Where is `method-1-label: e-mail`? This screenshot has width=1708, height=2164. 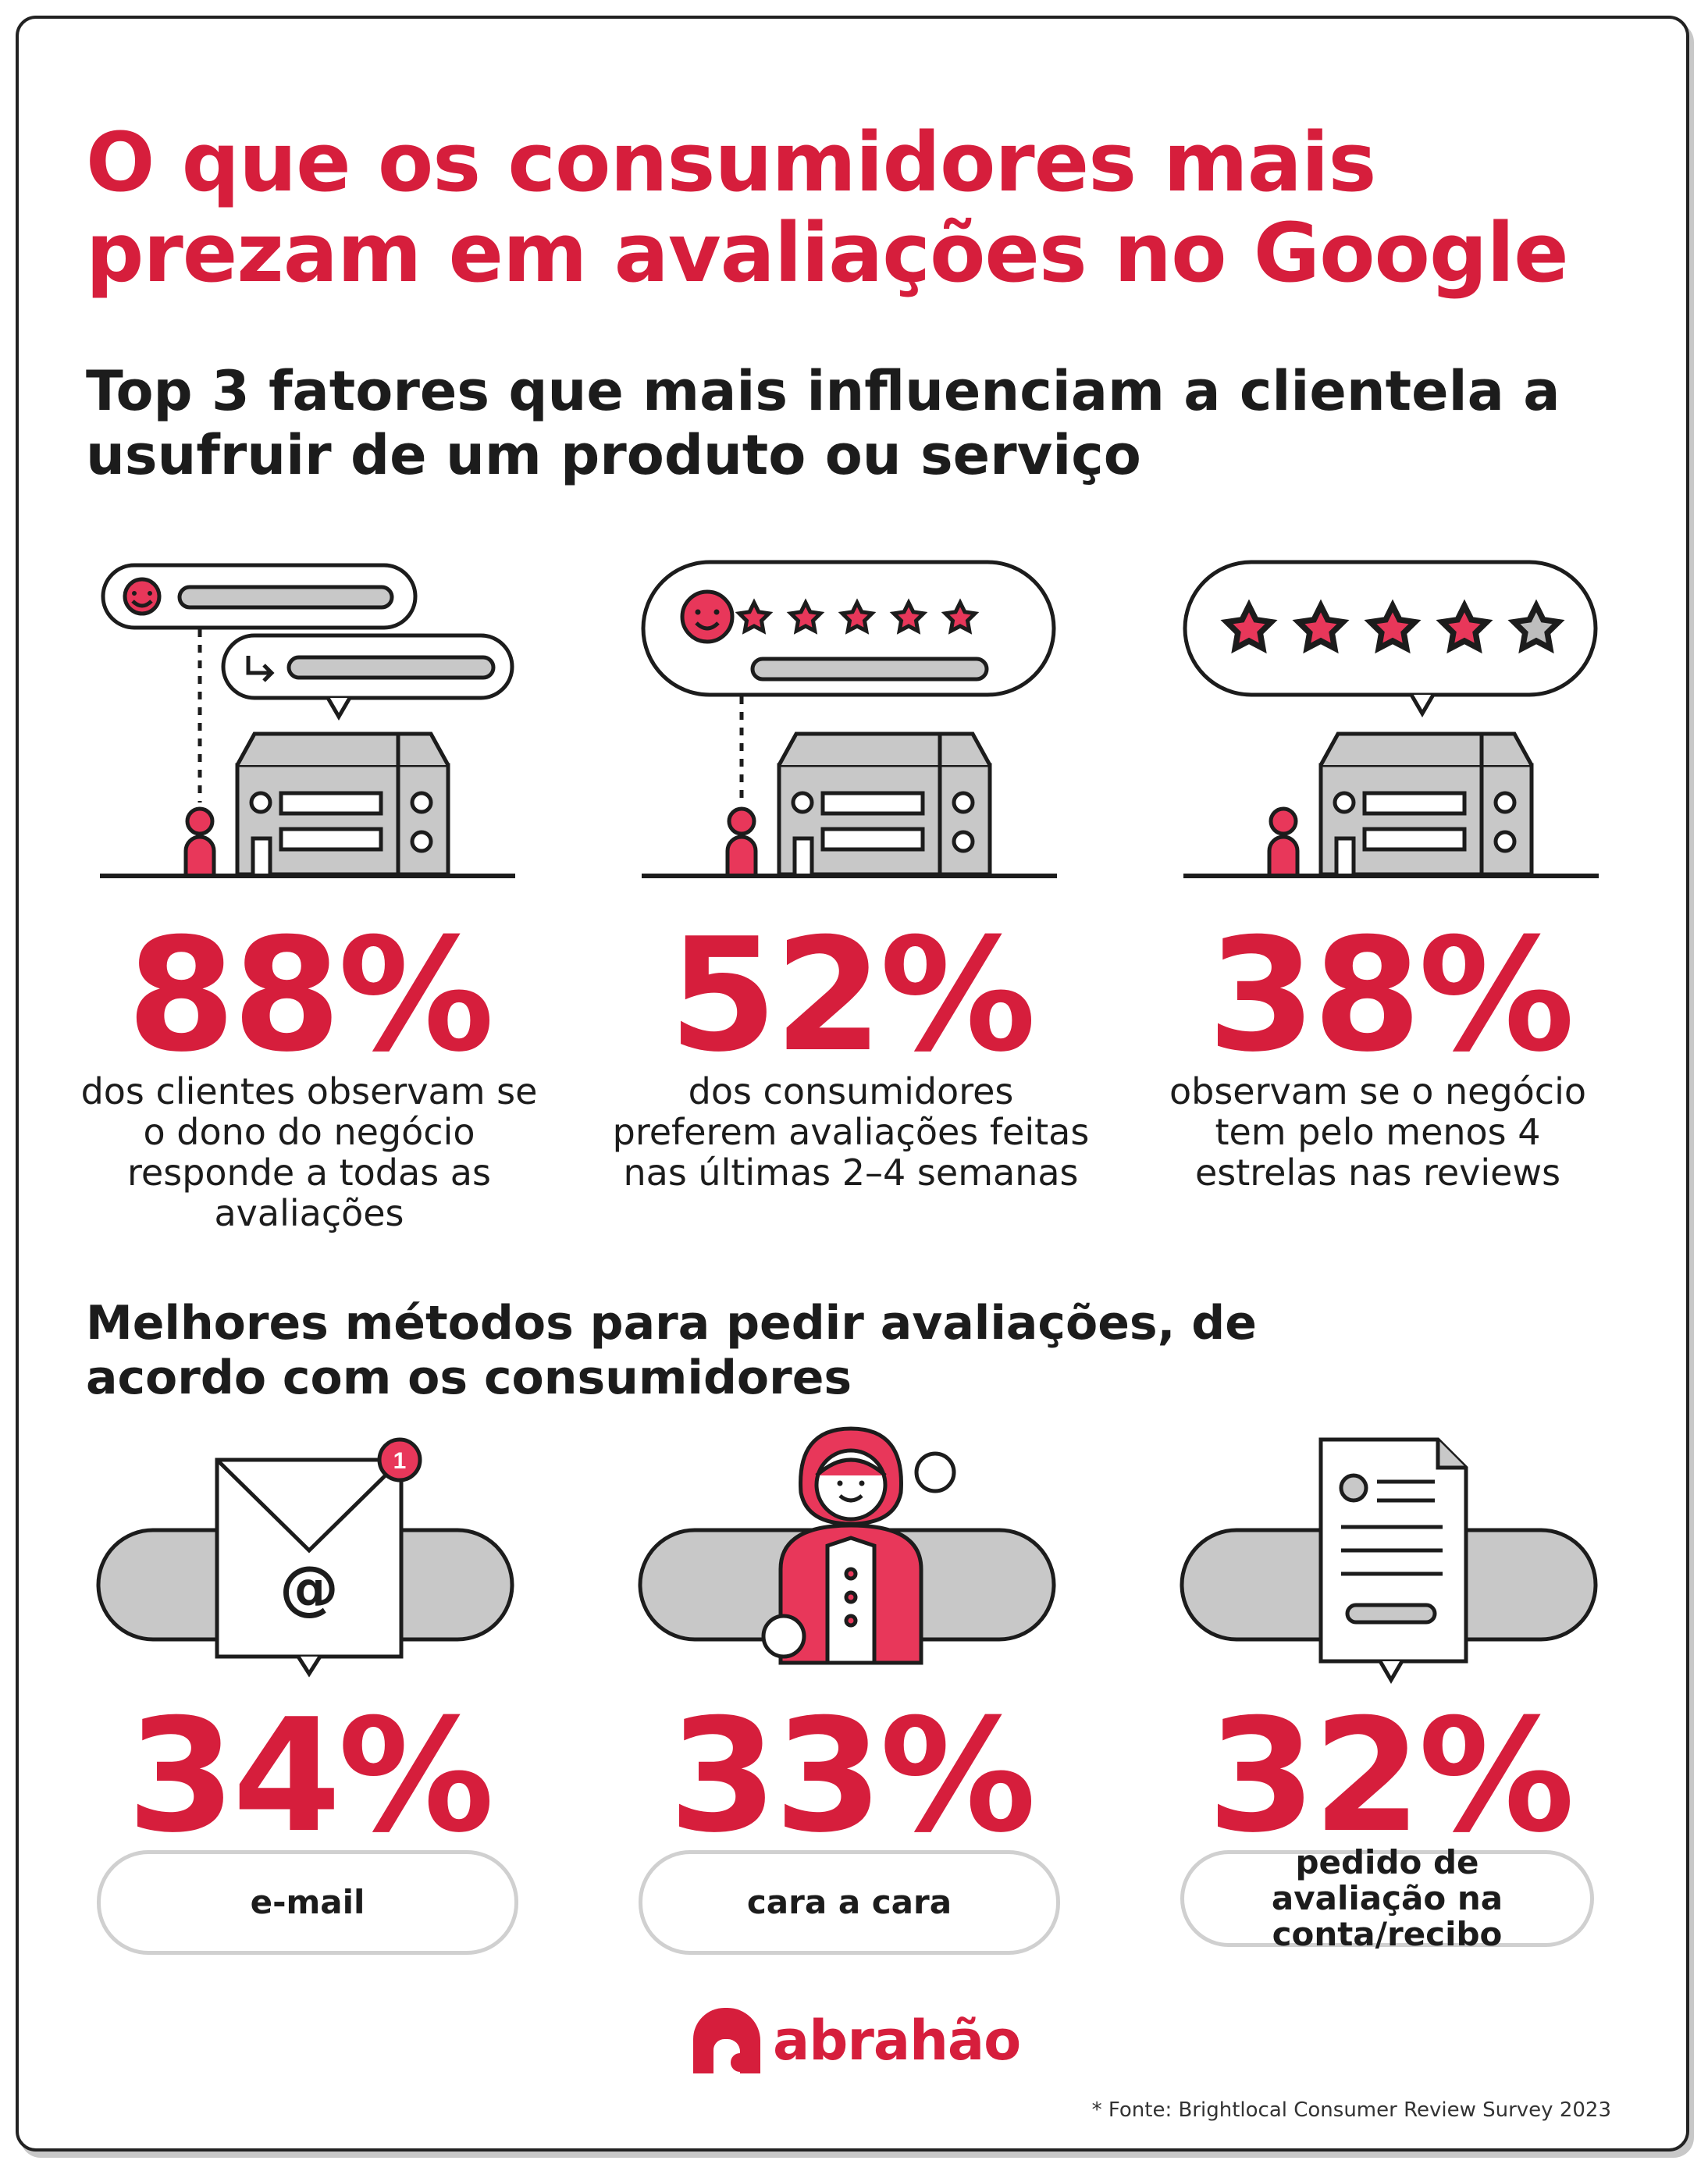 method-1-label: e-mail is located at coordinates (308, 1902).